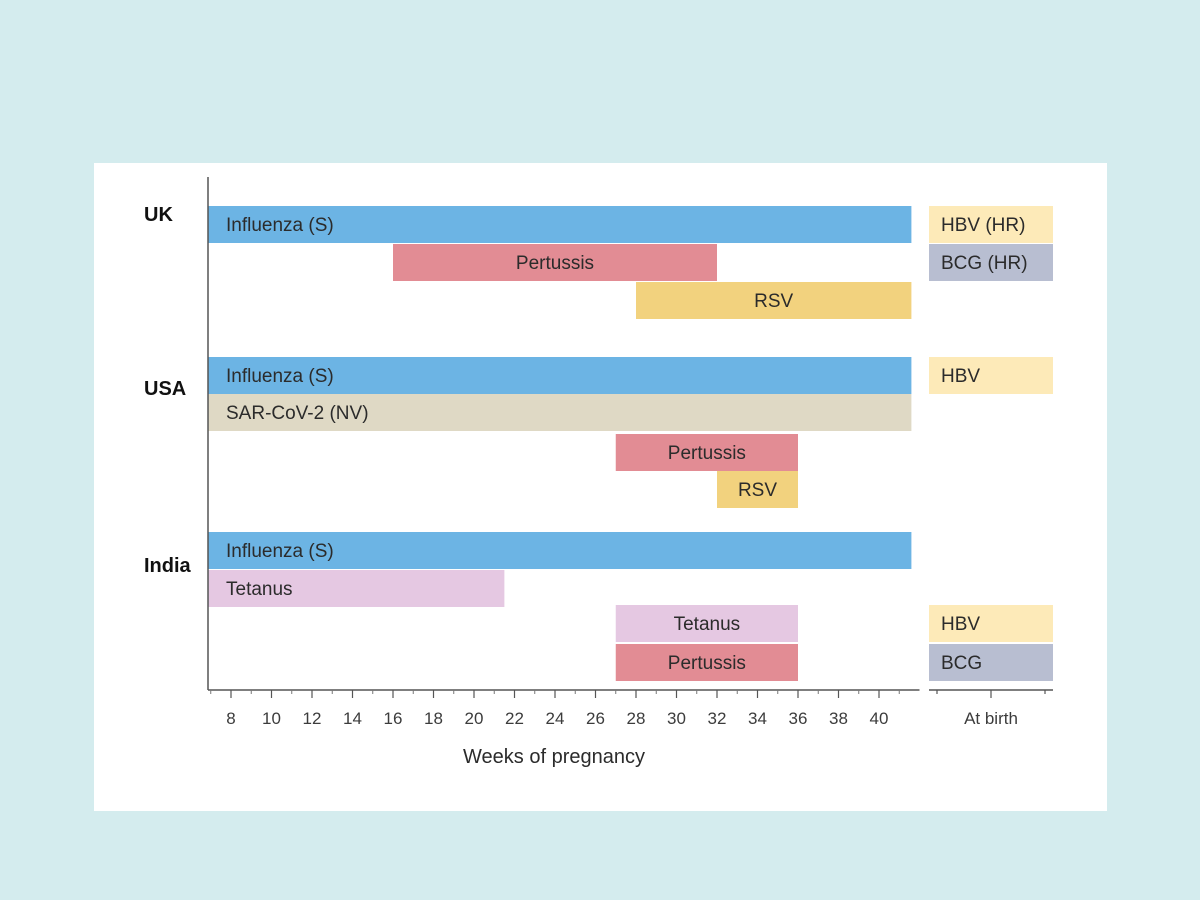 Image resolution: width=1200 pixels, height=900 pixels. Describe the element at coordinates (554, 757) in the screenshot. I see `x-axis-title: Weeks of pregnancy` at that location.